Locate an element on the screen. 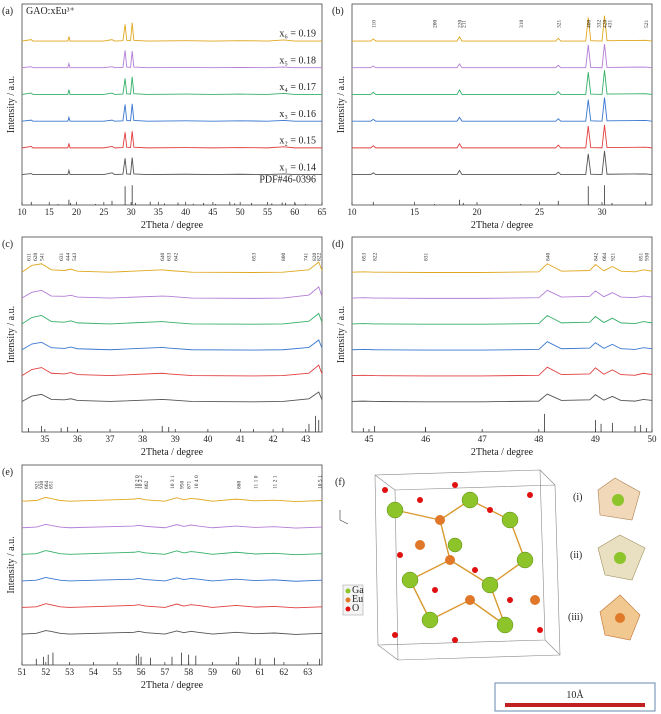 The image size is (661, 714). polyhedron-label: (i) is located at coordinates (577, 497).